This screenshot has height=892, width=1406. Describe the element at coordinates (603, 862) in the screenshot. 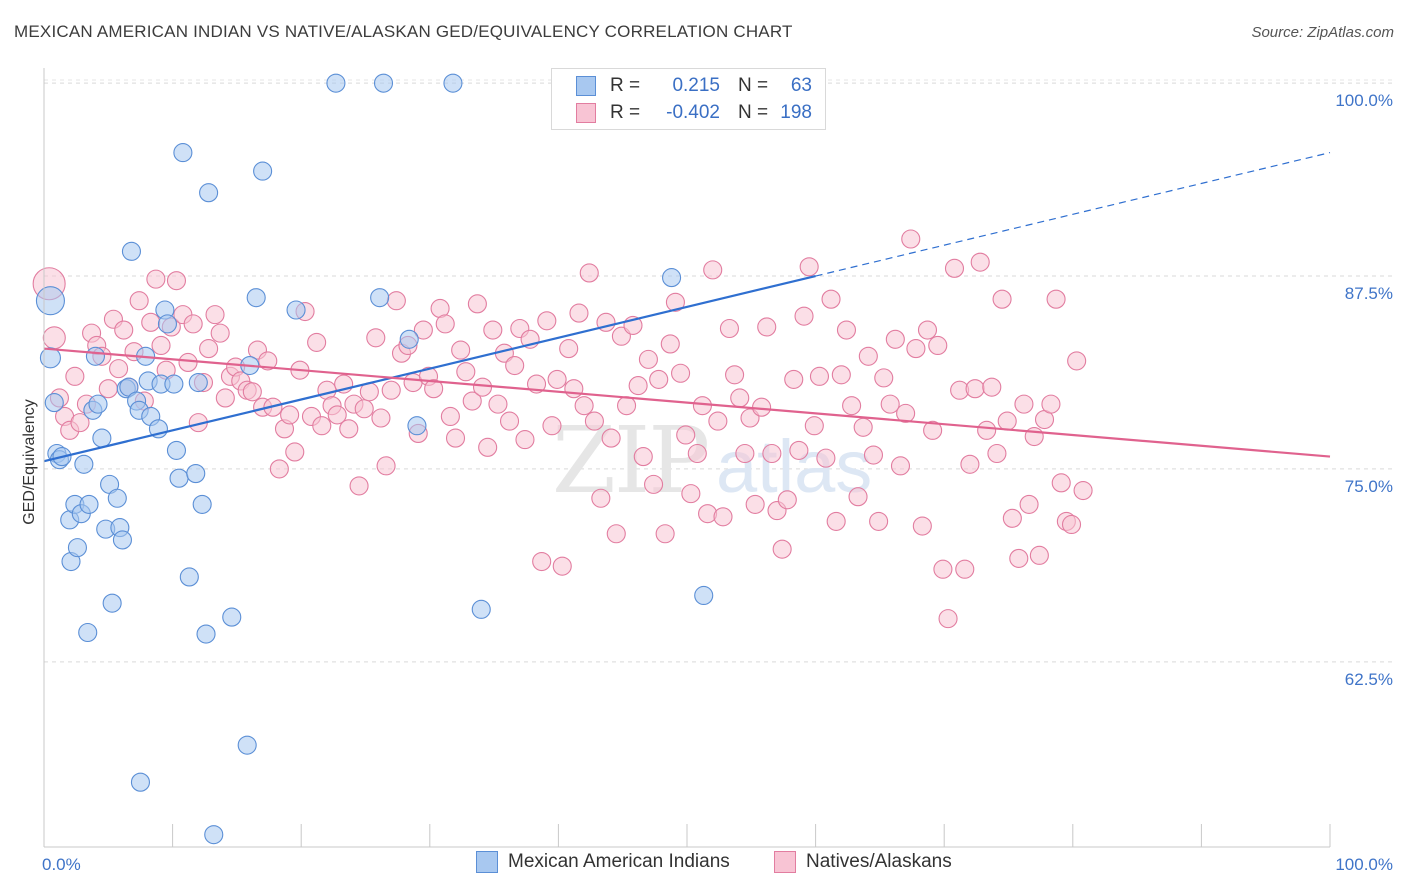

I see `legend-item-mexican-american-indians: Mexican American Indians` at that location.